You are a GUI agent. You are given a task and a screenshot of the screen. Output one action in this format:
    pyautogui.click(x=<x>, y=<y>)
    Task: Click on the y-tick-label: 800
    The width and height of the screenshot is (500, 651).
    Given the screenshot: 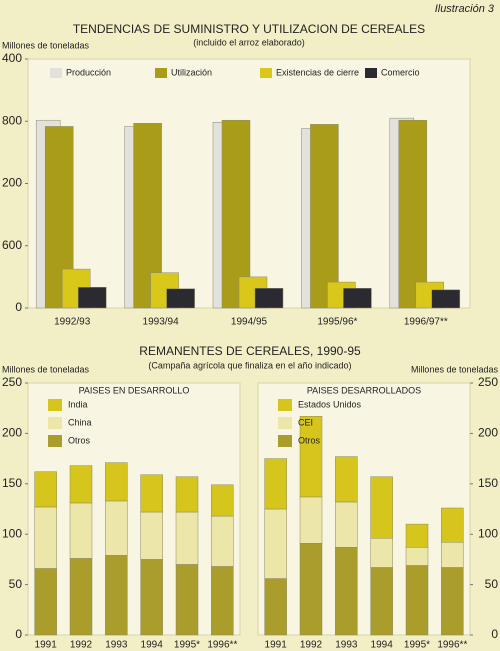 What is the action you would take?
    pyautogui.click(x=12, y=120)
    